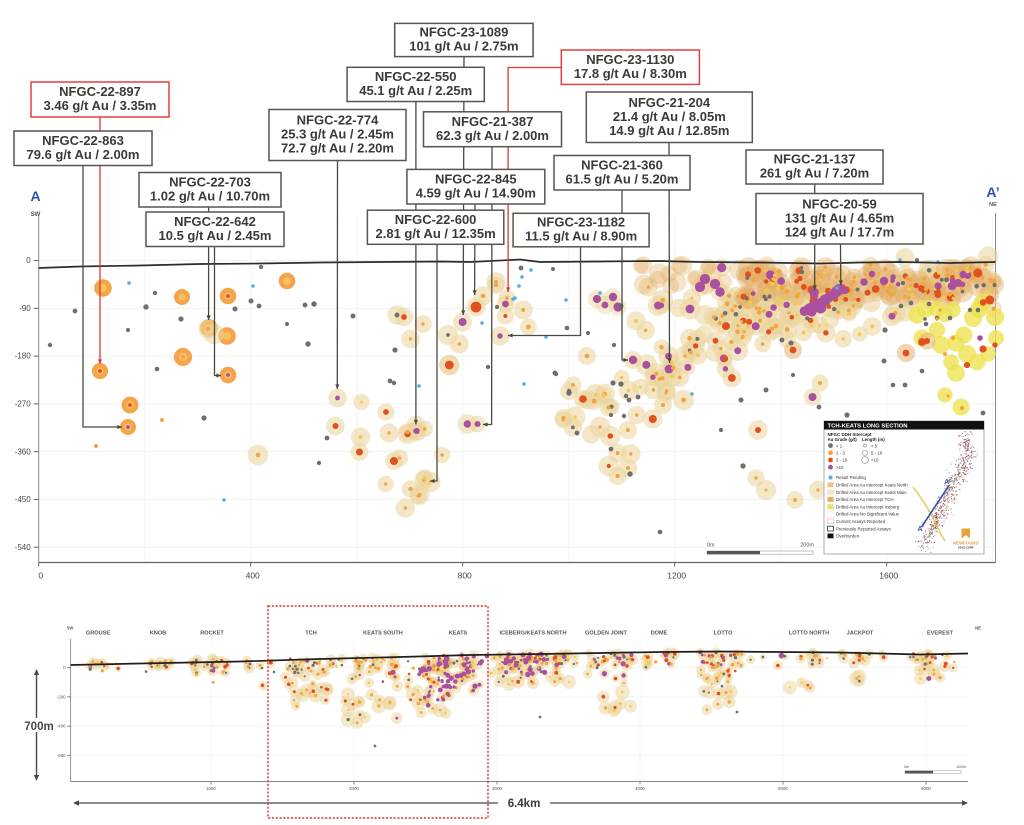 The height and width of the screenshot is (825, 1024). I want to click on svg-text: NFGC-22-642, so click(215, 221).